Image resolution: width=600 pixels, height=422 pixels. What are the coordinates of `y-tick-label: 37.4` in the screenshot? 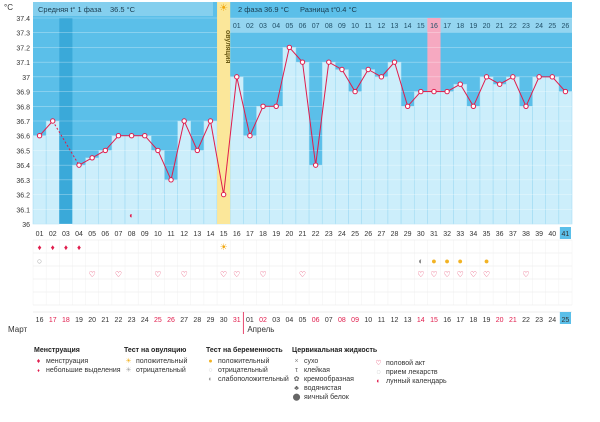 It's located at (23, 19).